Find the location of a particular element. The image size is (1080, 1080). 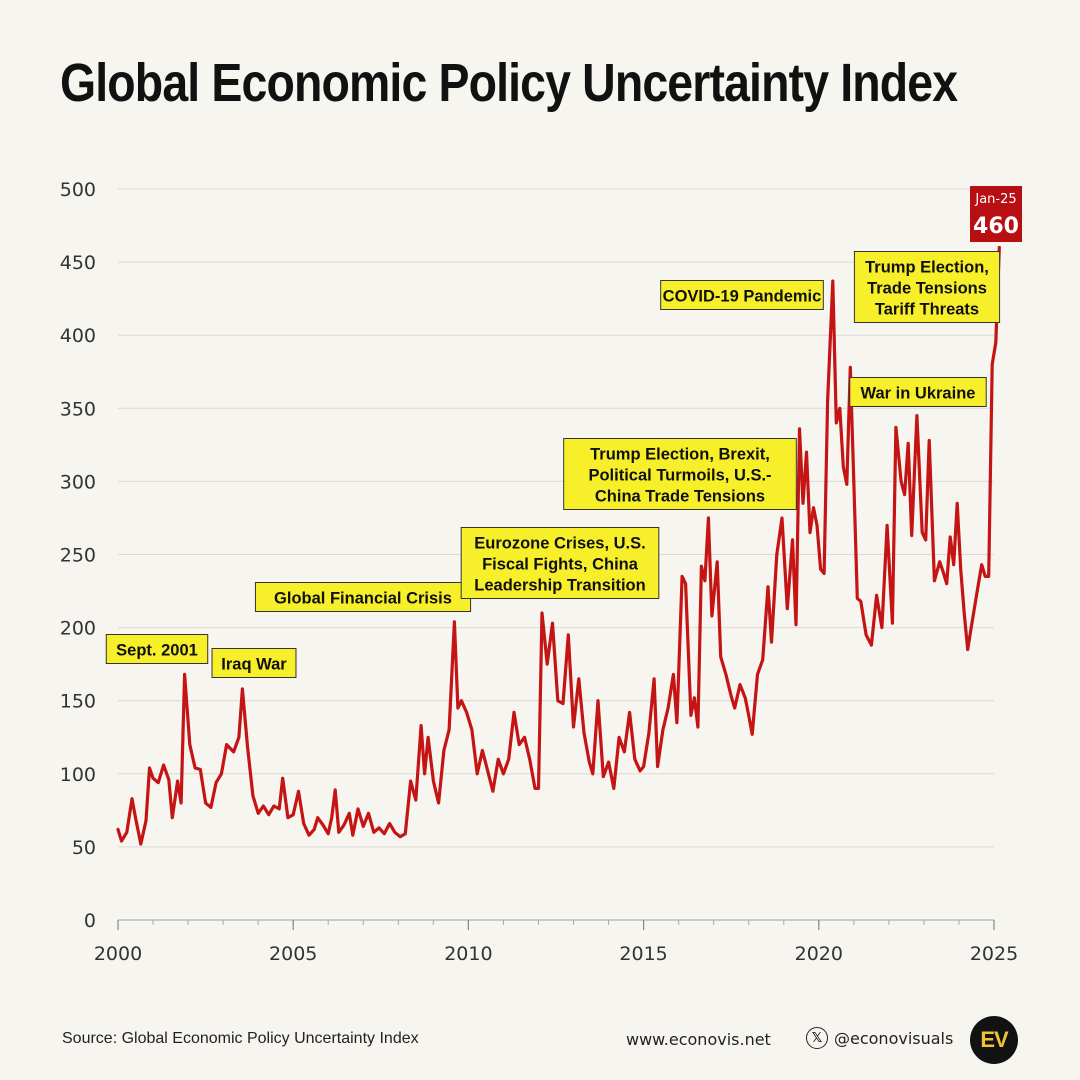

last-value-badge-bg is located at coordinates (996, 214).